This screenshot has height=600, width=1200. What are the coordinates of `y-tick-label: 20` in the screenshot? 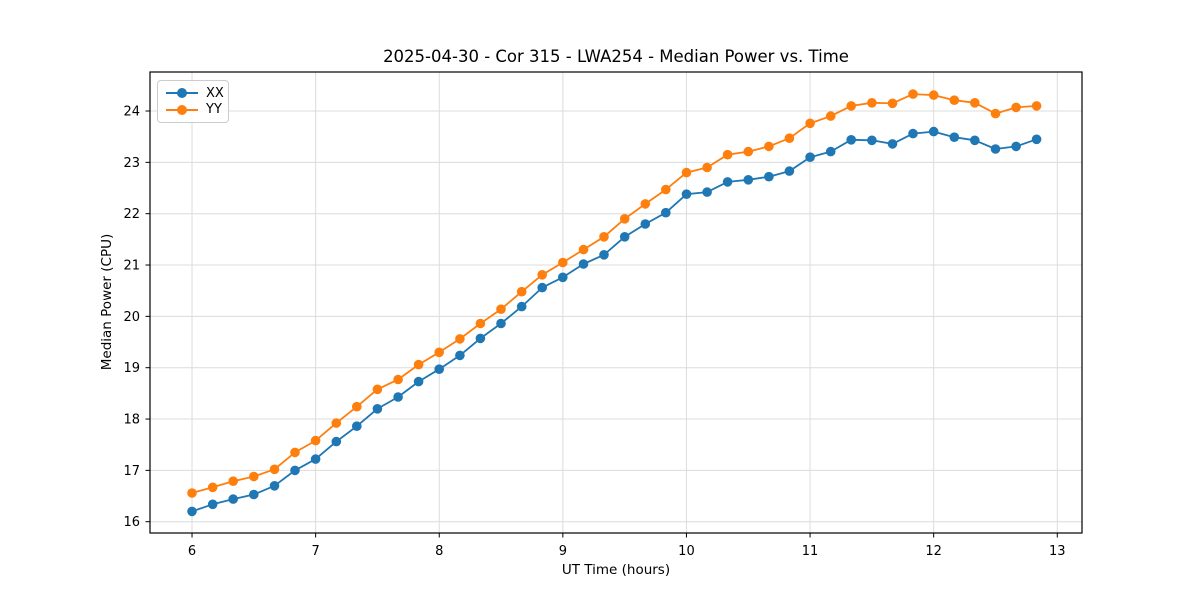 It's located at (131, 317).